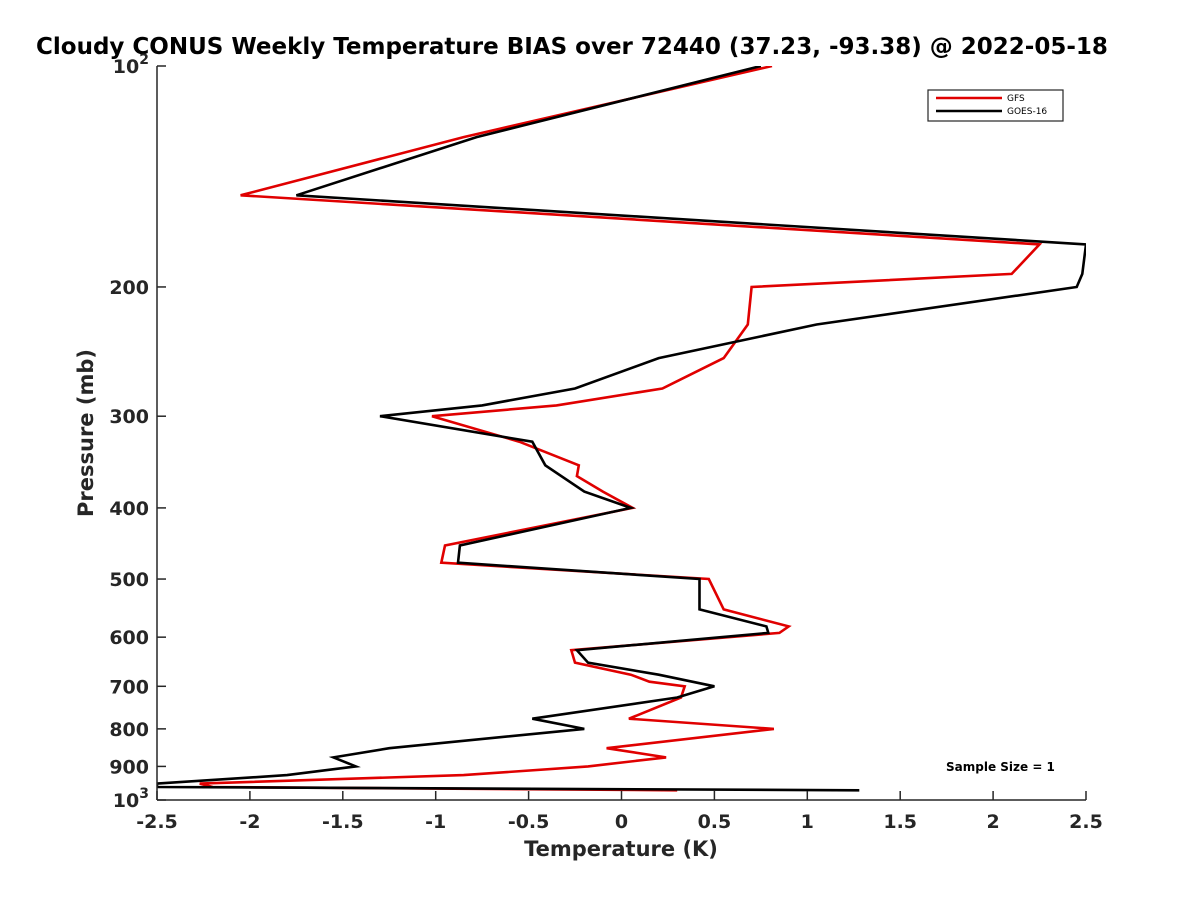 The image size is (1200, 900). I want to click on y-tick-label: 600, so click(129, 638).